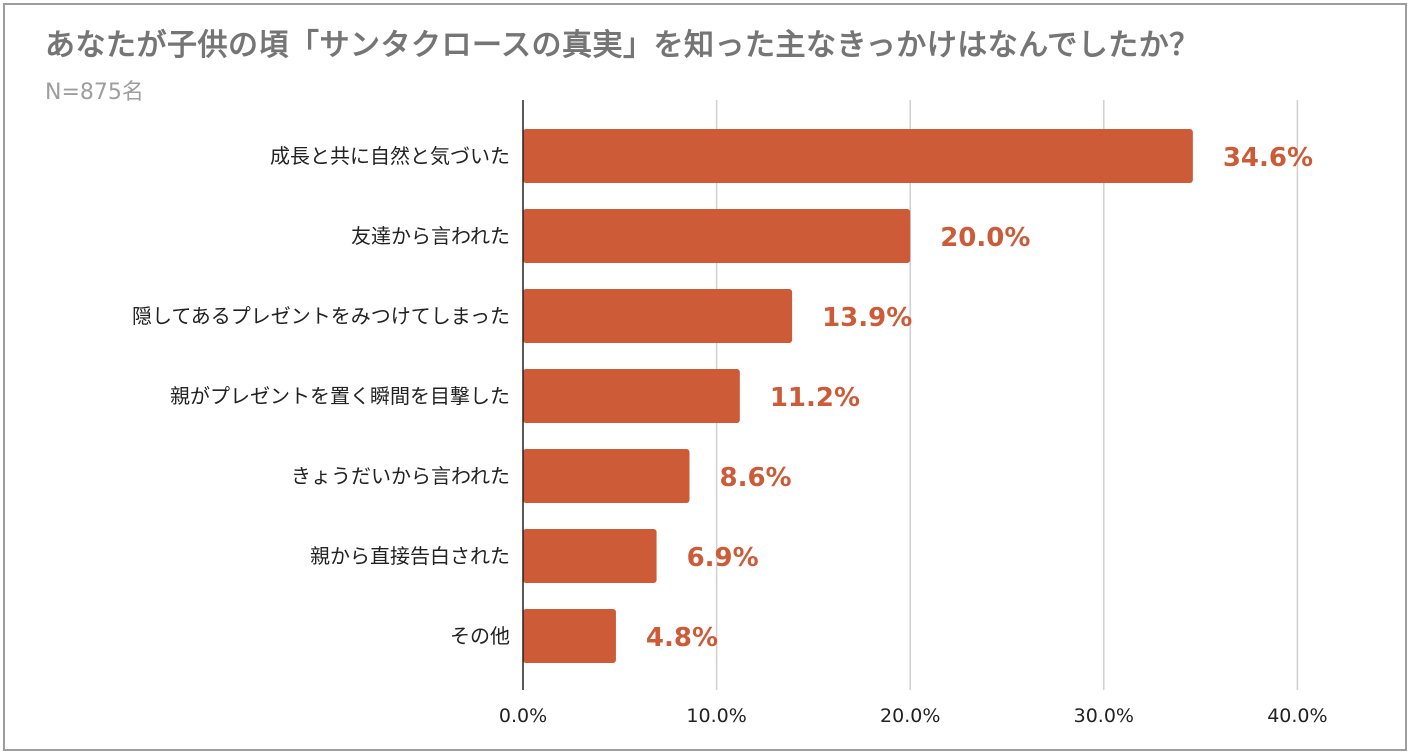  Describe the element at coordinates (94, 92) in the screenshot. I see `chart-subtitle: N=875名` at that location.